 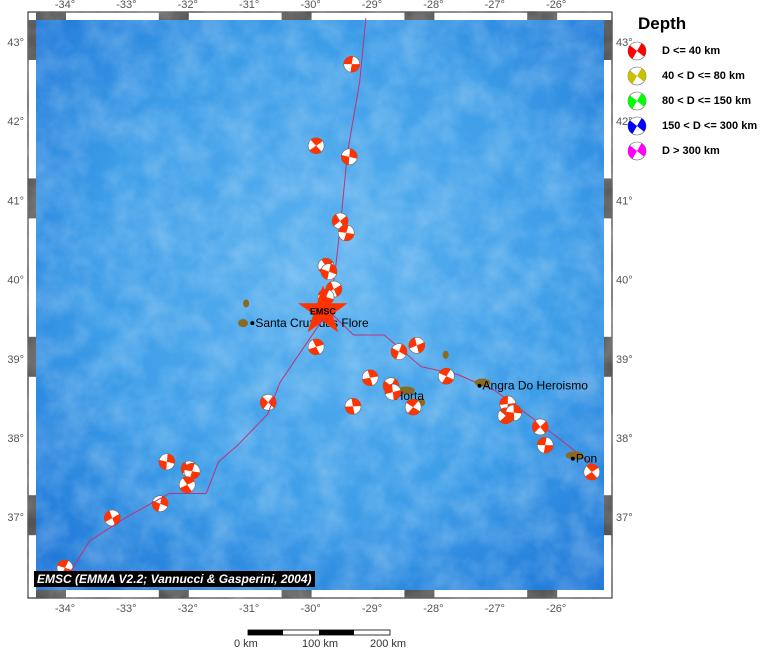 What do you see at coordinates (706, 100) in the screenshot?
I see `legend-label: 80 < D <= 150 km` at bounding box center [706, 100].